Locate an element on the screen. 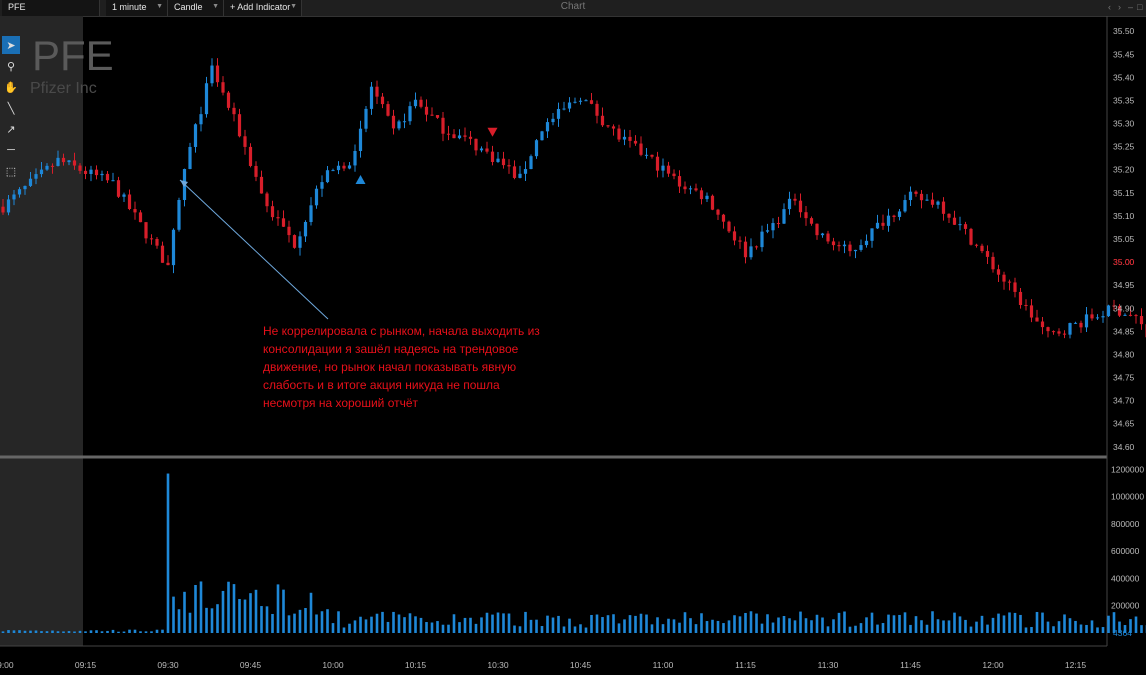 The width and height of the screenshot is (1146, 675). rectangle-icon: ⬚ is located at coordinates (11, 171).